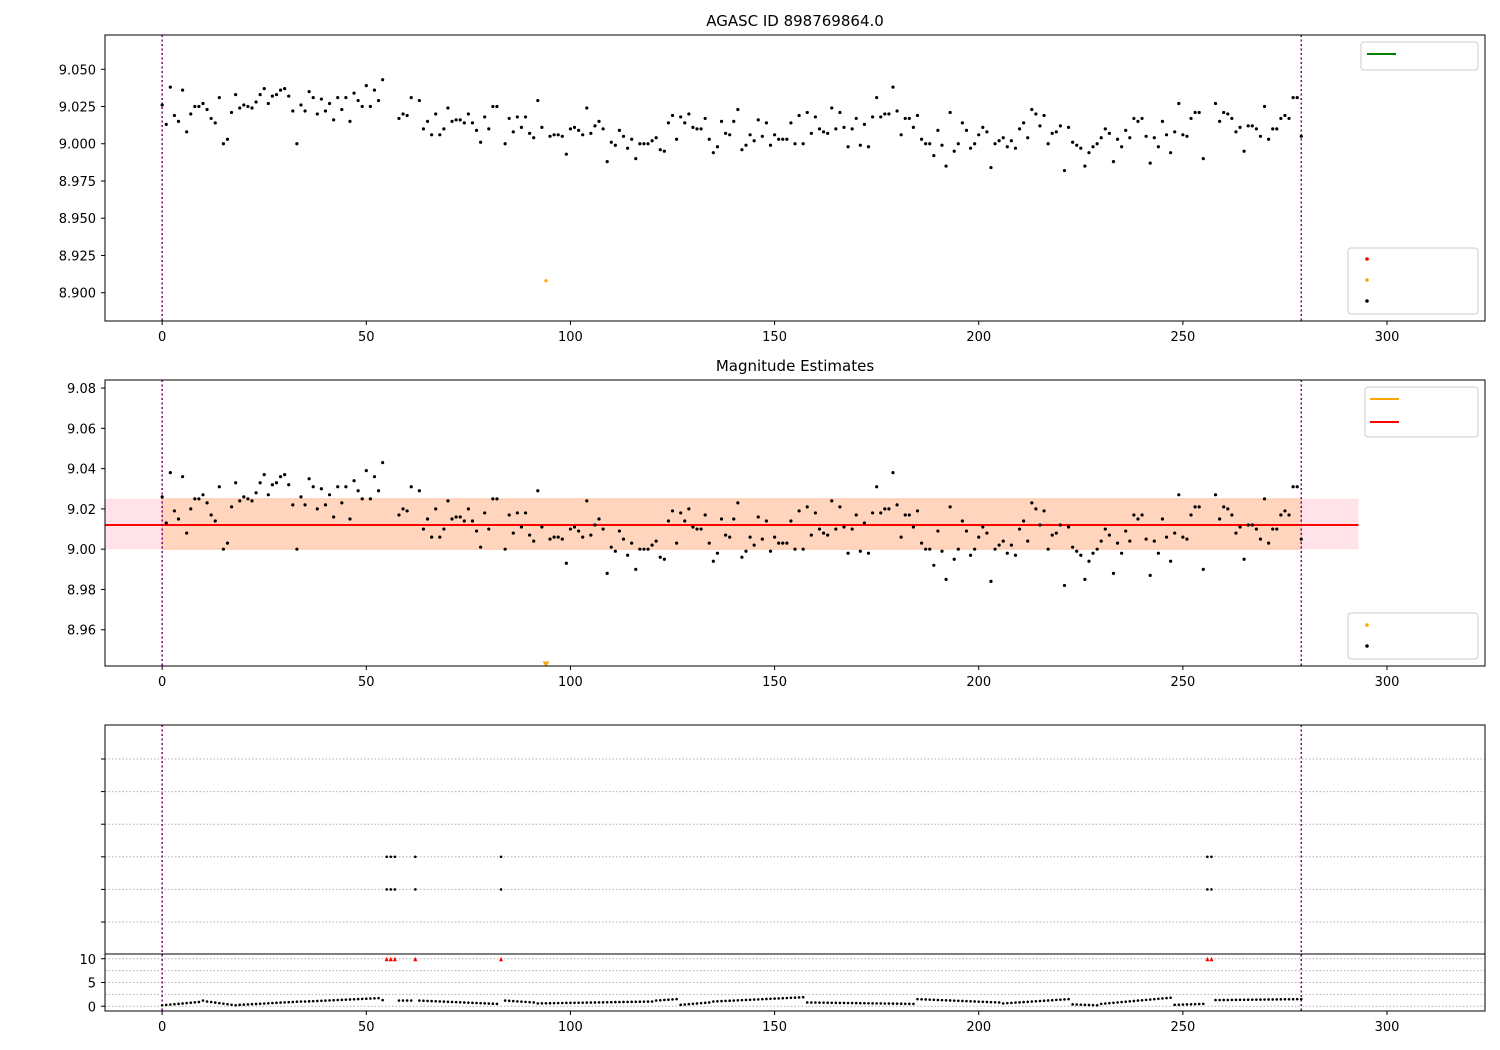  What do you see at coordinates (1419, 56) in the screenshot?
I see `legend-box` at bounding box center [1419, 56].